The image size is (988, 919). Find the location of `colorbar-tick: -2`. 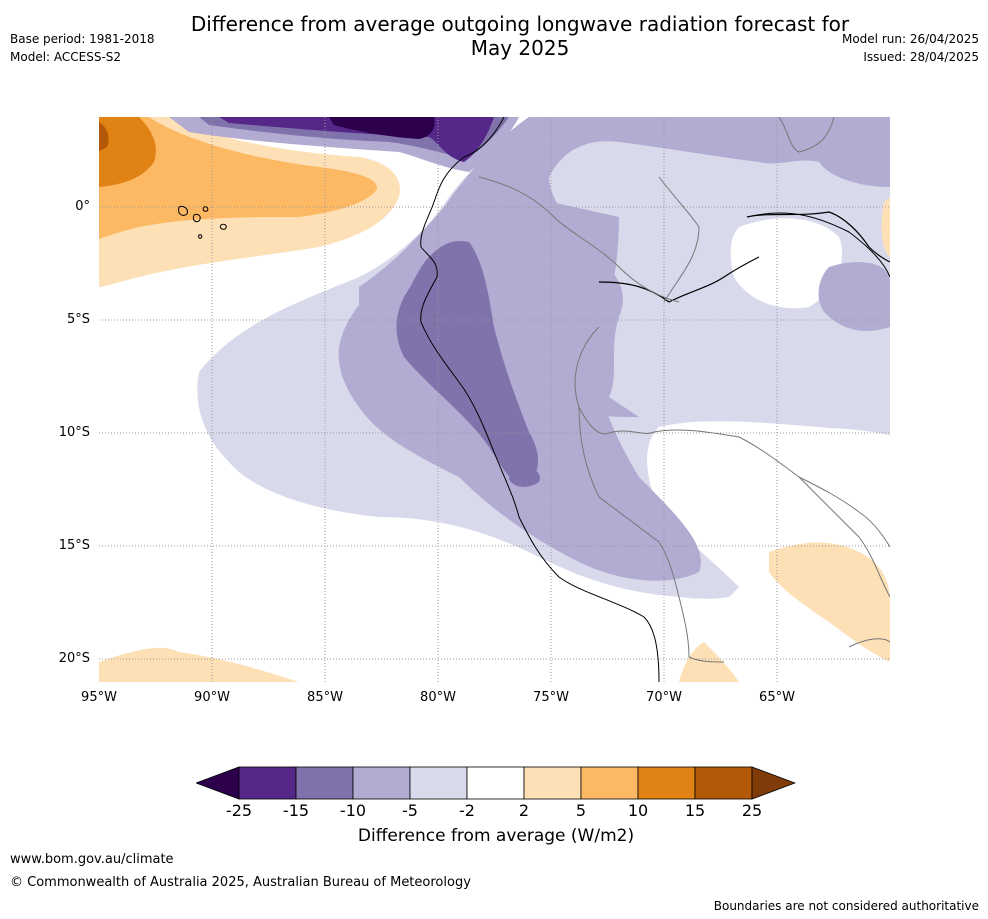

colorbar-tick: -2 is located at coordinates (467, 810).